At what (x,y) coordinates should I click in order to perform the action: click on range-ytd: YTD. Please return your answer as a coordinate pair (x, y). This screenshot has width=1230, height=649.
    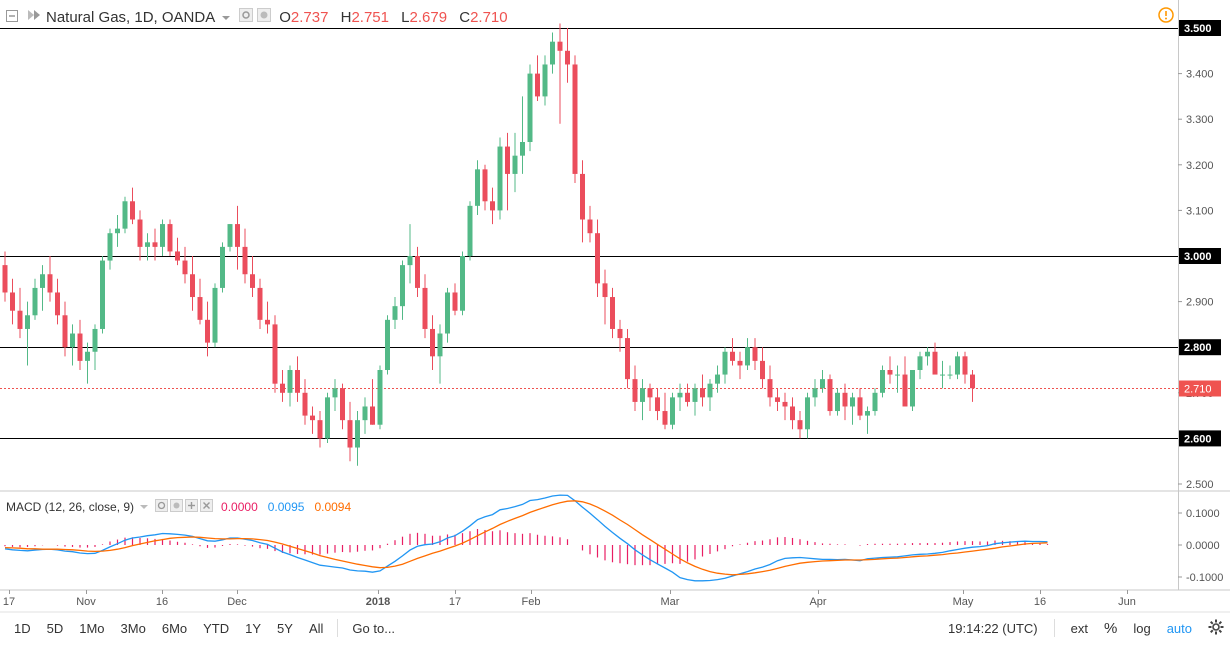
    Looking at the image, I should click on (216, 628).